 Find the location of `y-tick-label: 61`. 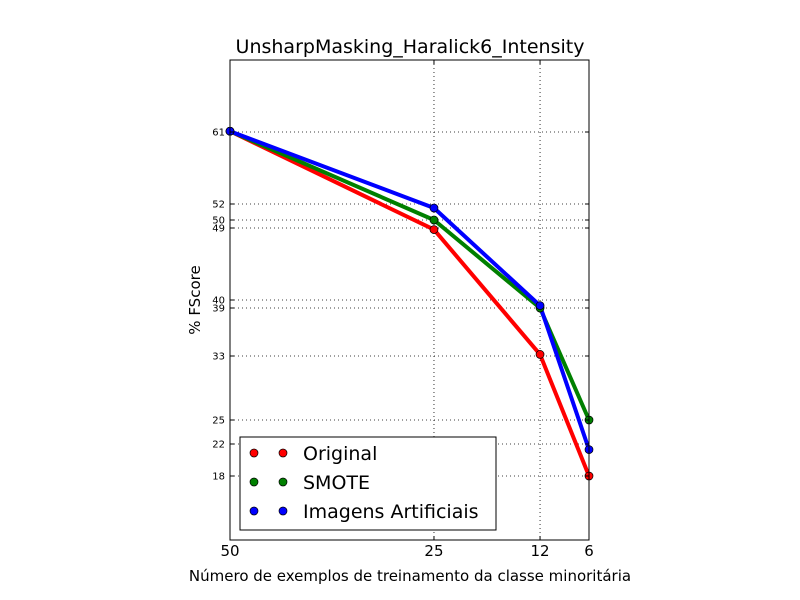

y-tick-label: 61 is located at coordinates (218, 133).